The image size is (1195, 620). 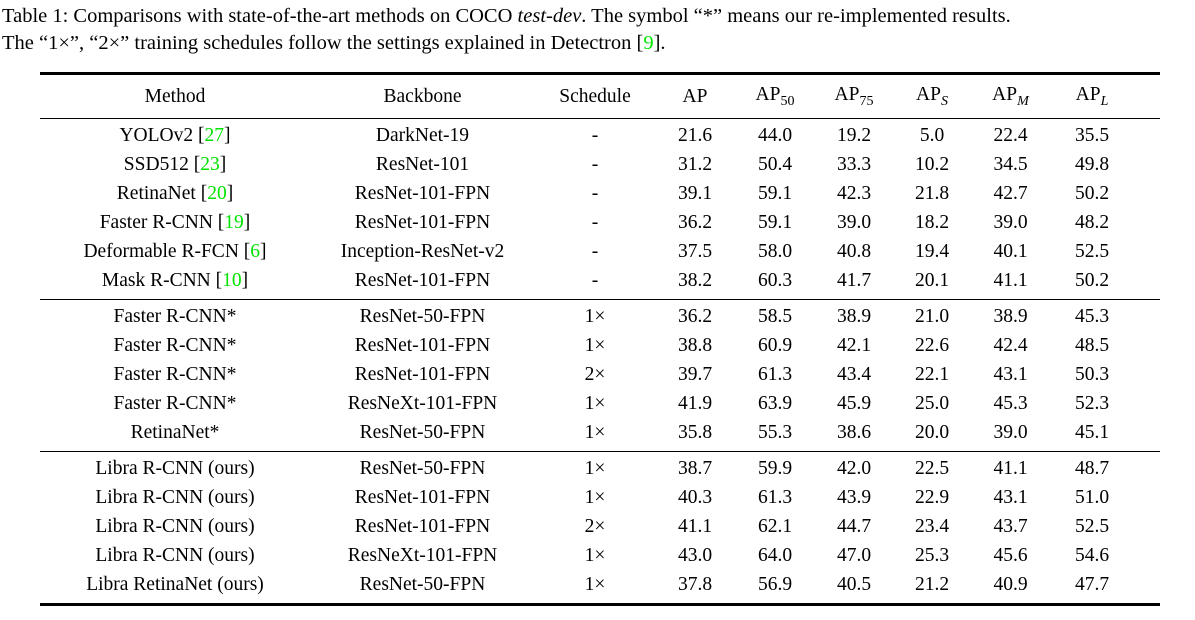 What do you see at coordinates (255, 251) in the screenshot?
I see `citation-ref: 6` at bounding box center [255, 251].